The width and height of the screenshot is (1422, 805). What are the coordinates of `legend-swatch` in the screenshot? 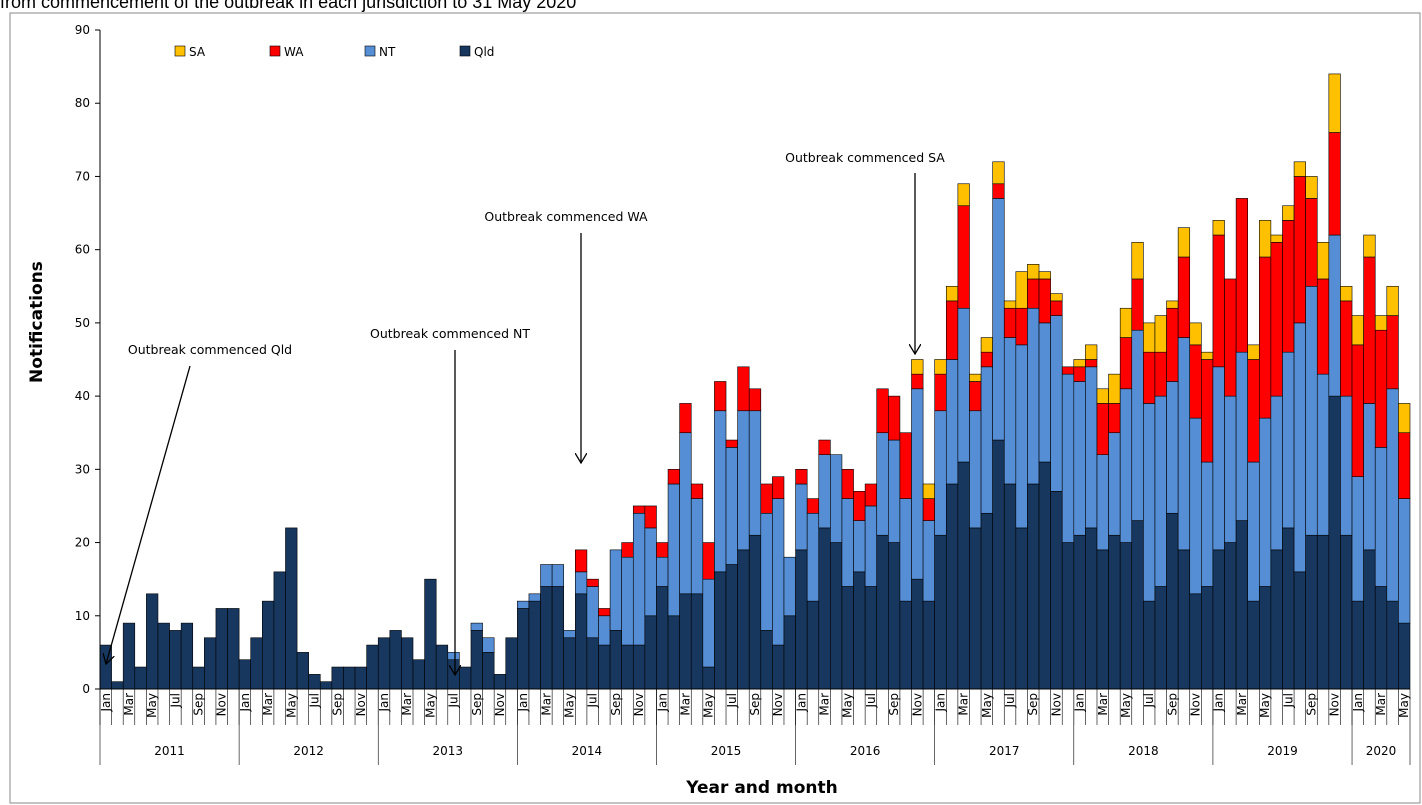 It's located at (370, 51).